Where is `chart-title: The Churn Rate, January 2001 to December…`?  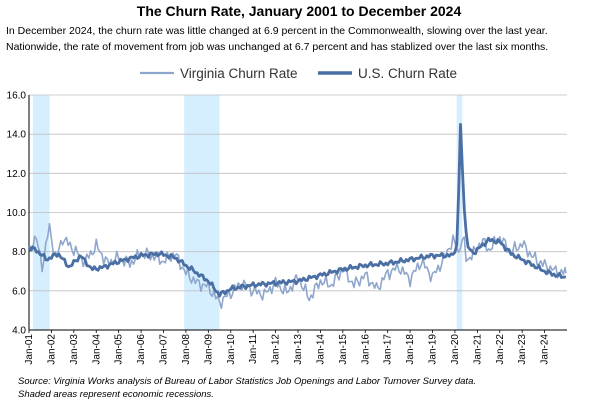 chart-title: The Churn Rate, January 2001 to December… is located at coordinates (299, 11).